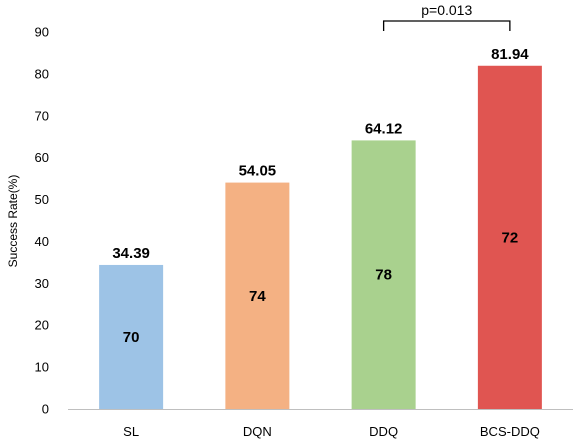  I want to click on y-tick-label: 30, so click(42, 283).